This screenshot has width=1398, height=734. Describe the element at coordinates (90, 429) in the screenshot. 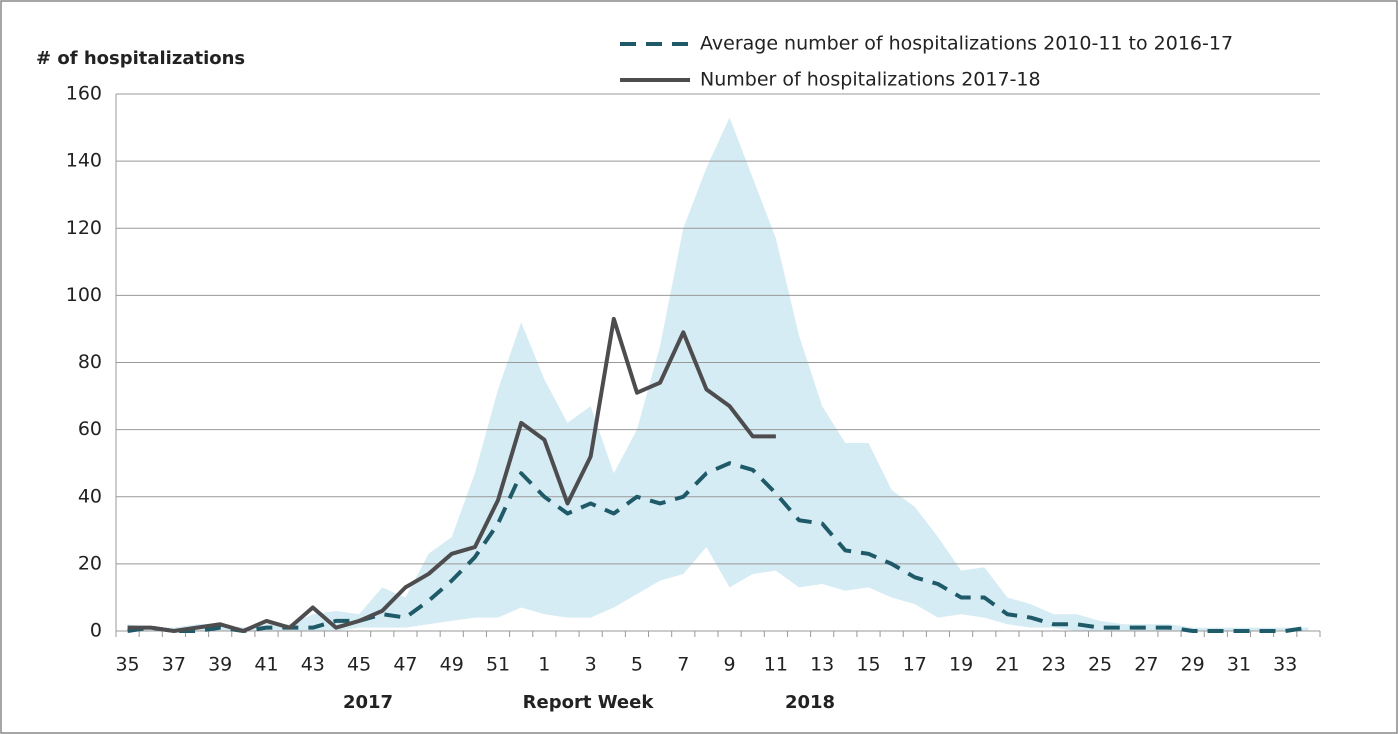

I see `y-tick-label: 60` at that location.